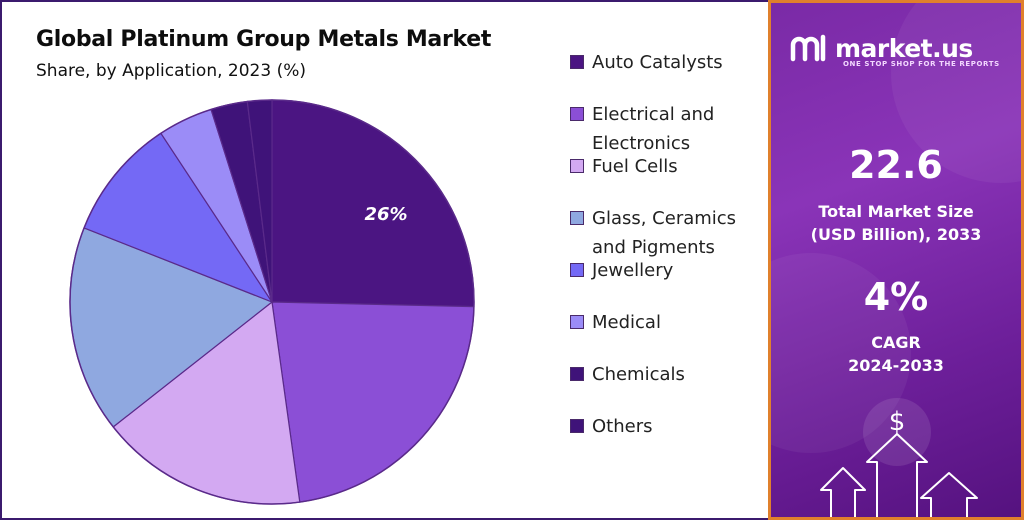 This screenshot has width=1024, height=520. What do you see at coordinates (897, 422) in the screenshot?
I see `dollar-icon: $` at bounding box center [897, 422].